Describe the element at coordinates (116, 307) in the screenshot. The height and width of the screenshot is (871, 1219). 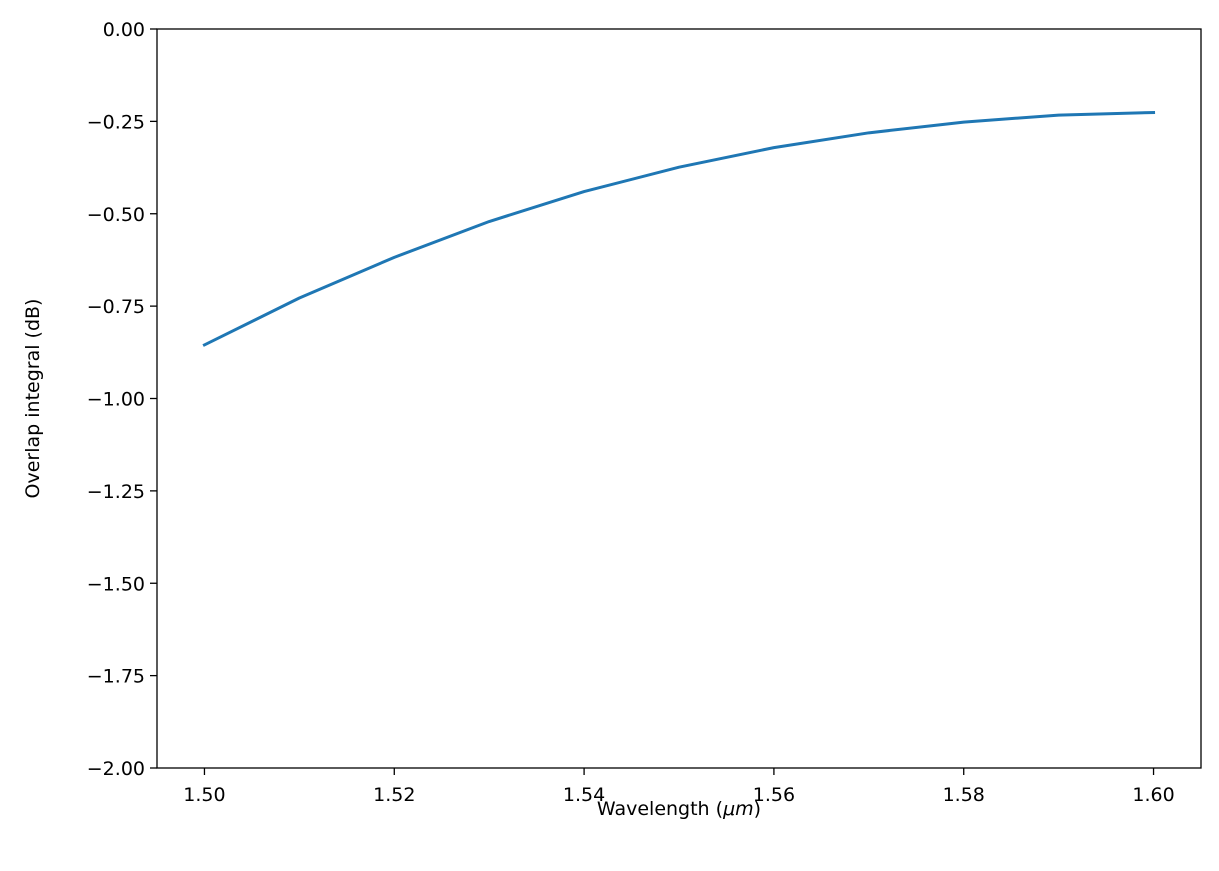
I see `y-tick-label: −0.75` at that location.